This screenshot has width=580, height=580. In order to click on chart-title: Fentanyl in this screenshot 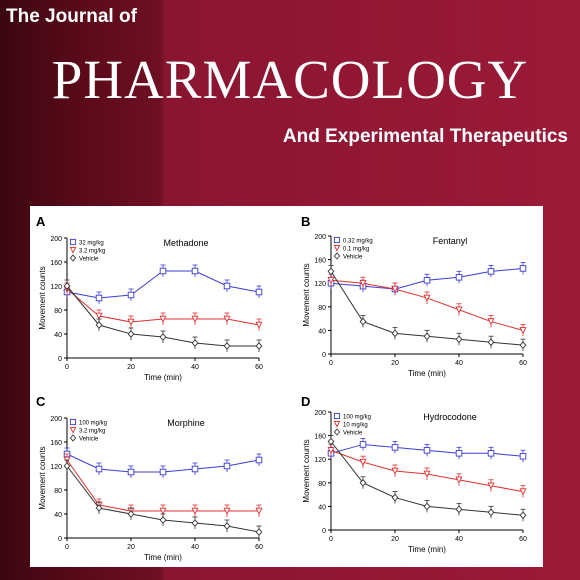, I will do `click(450, 241)`.